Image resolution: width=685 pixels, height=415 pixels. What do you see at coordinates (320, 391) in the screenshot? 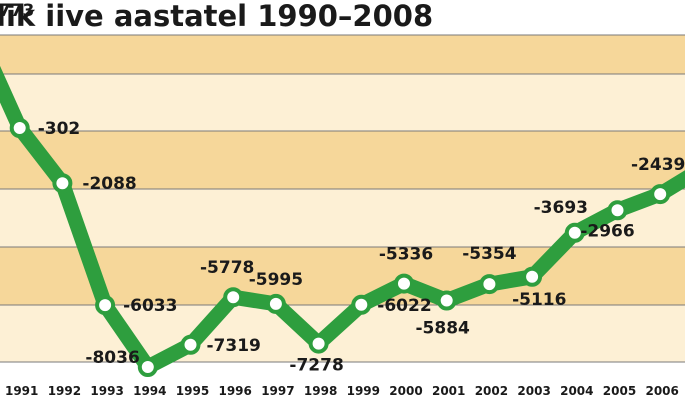
I see `x-tick-label: 1998` at bounding box center [320, 391].